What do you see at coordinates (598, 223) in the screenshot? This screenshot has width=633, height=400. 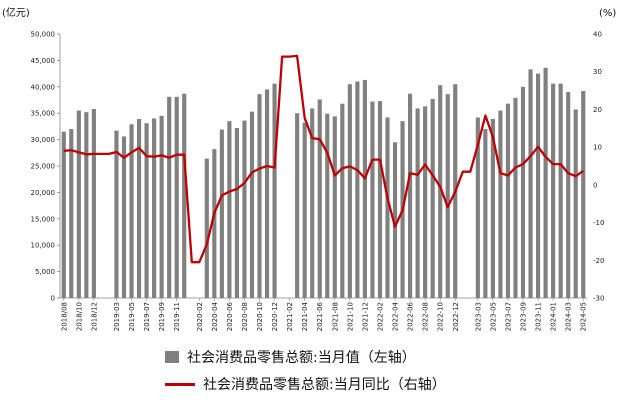 I see `right-tick-label: -10` at bounding box center [598, 223].